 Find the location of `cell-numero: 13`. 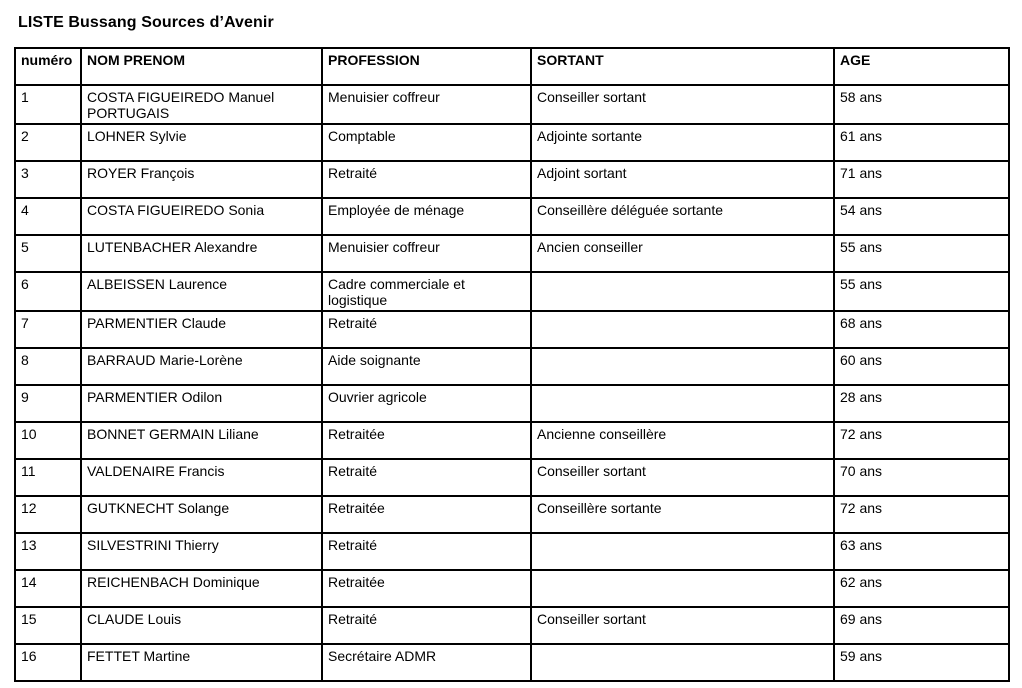

cell-numero: 13 is located at coordinates (48, 552).